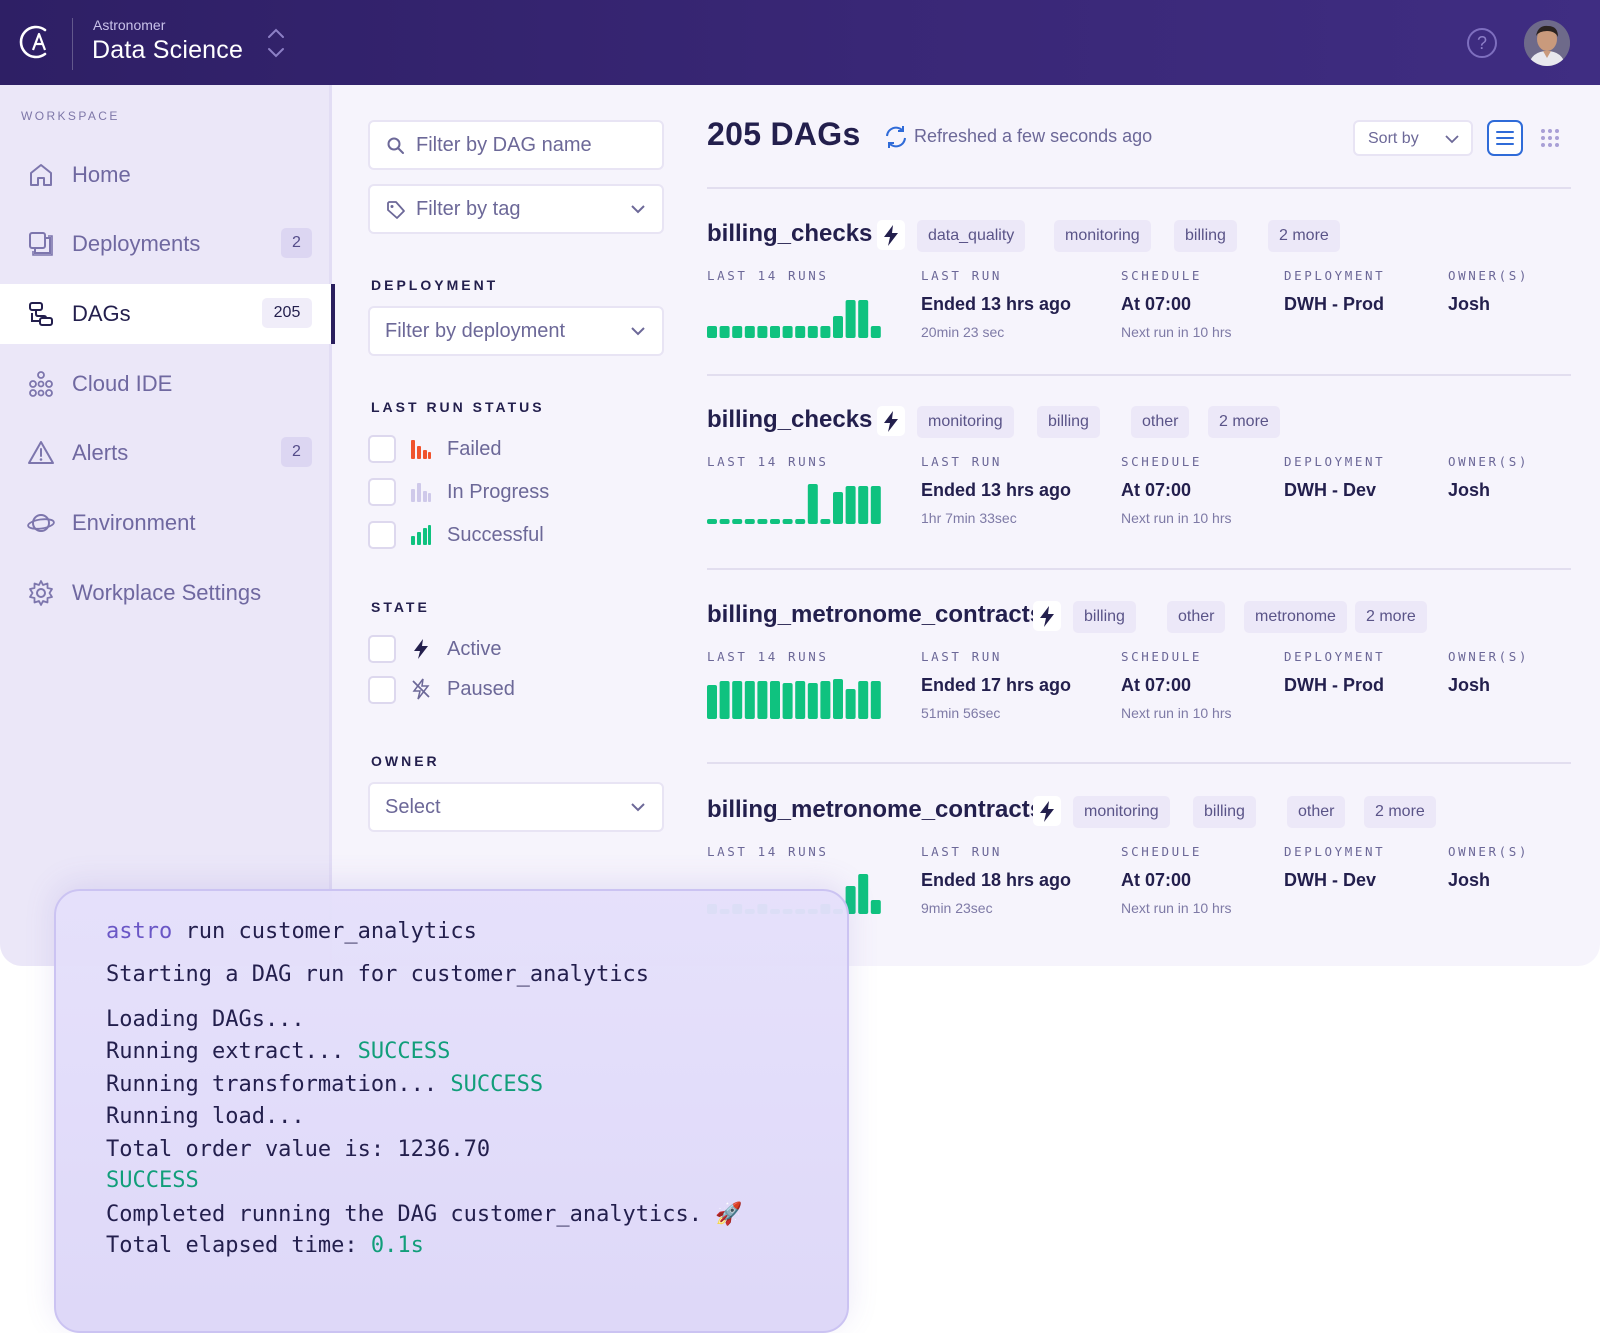  Describe the element at coordinates (166, 453) in the screenshot. I see `sidebar-item-alerts: Alerts 2` at that location.